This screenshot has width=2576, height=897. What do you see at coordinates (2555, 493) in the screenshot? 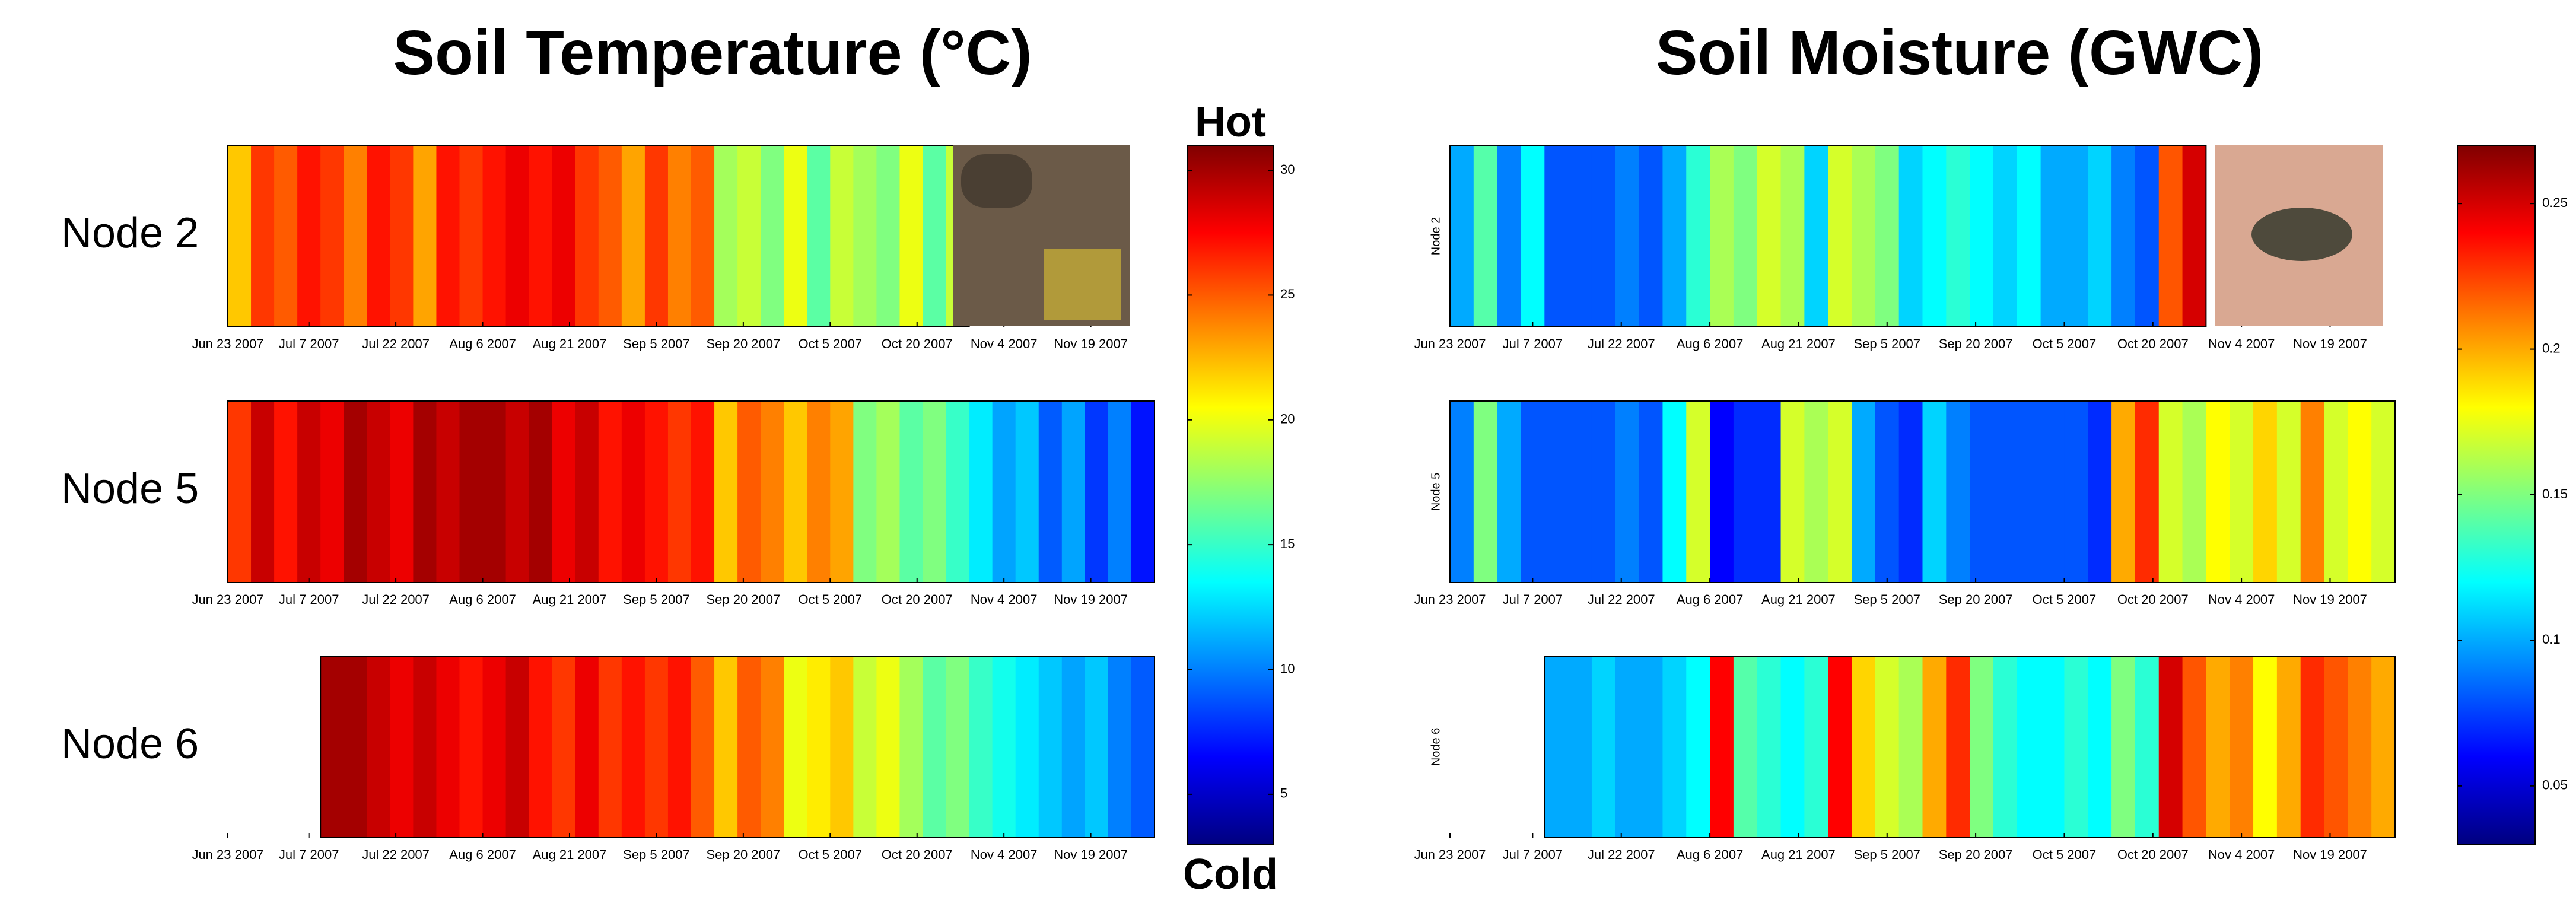
I see `colorbar-tick-label: 0.15` at bounding box center [2555, 493].